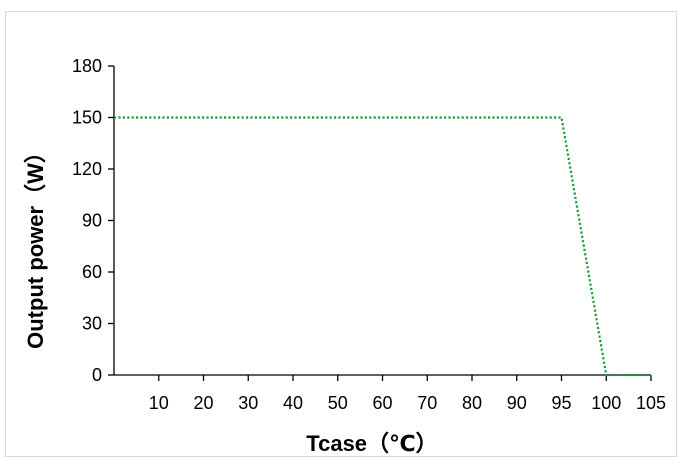 The height and width of the screenshot is (461, 684). Describe the element at coordinates (382, 403) in the screenshot. I see `x-tick-label: 60` at that location.